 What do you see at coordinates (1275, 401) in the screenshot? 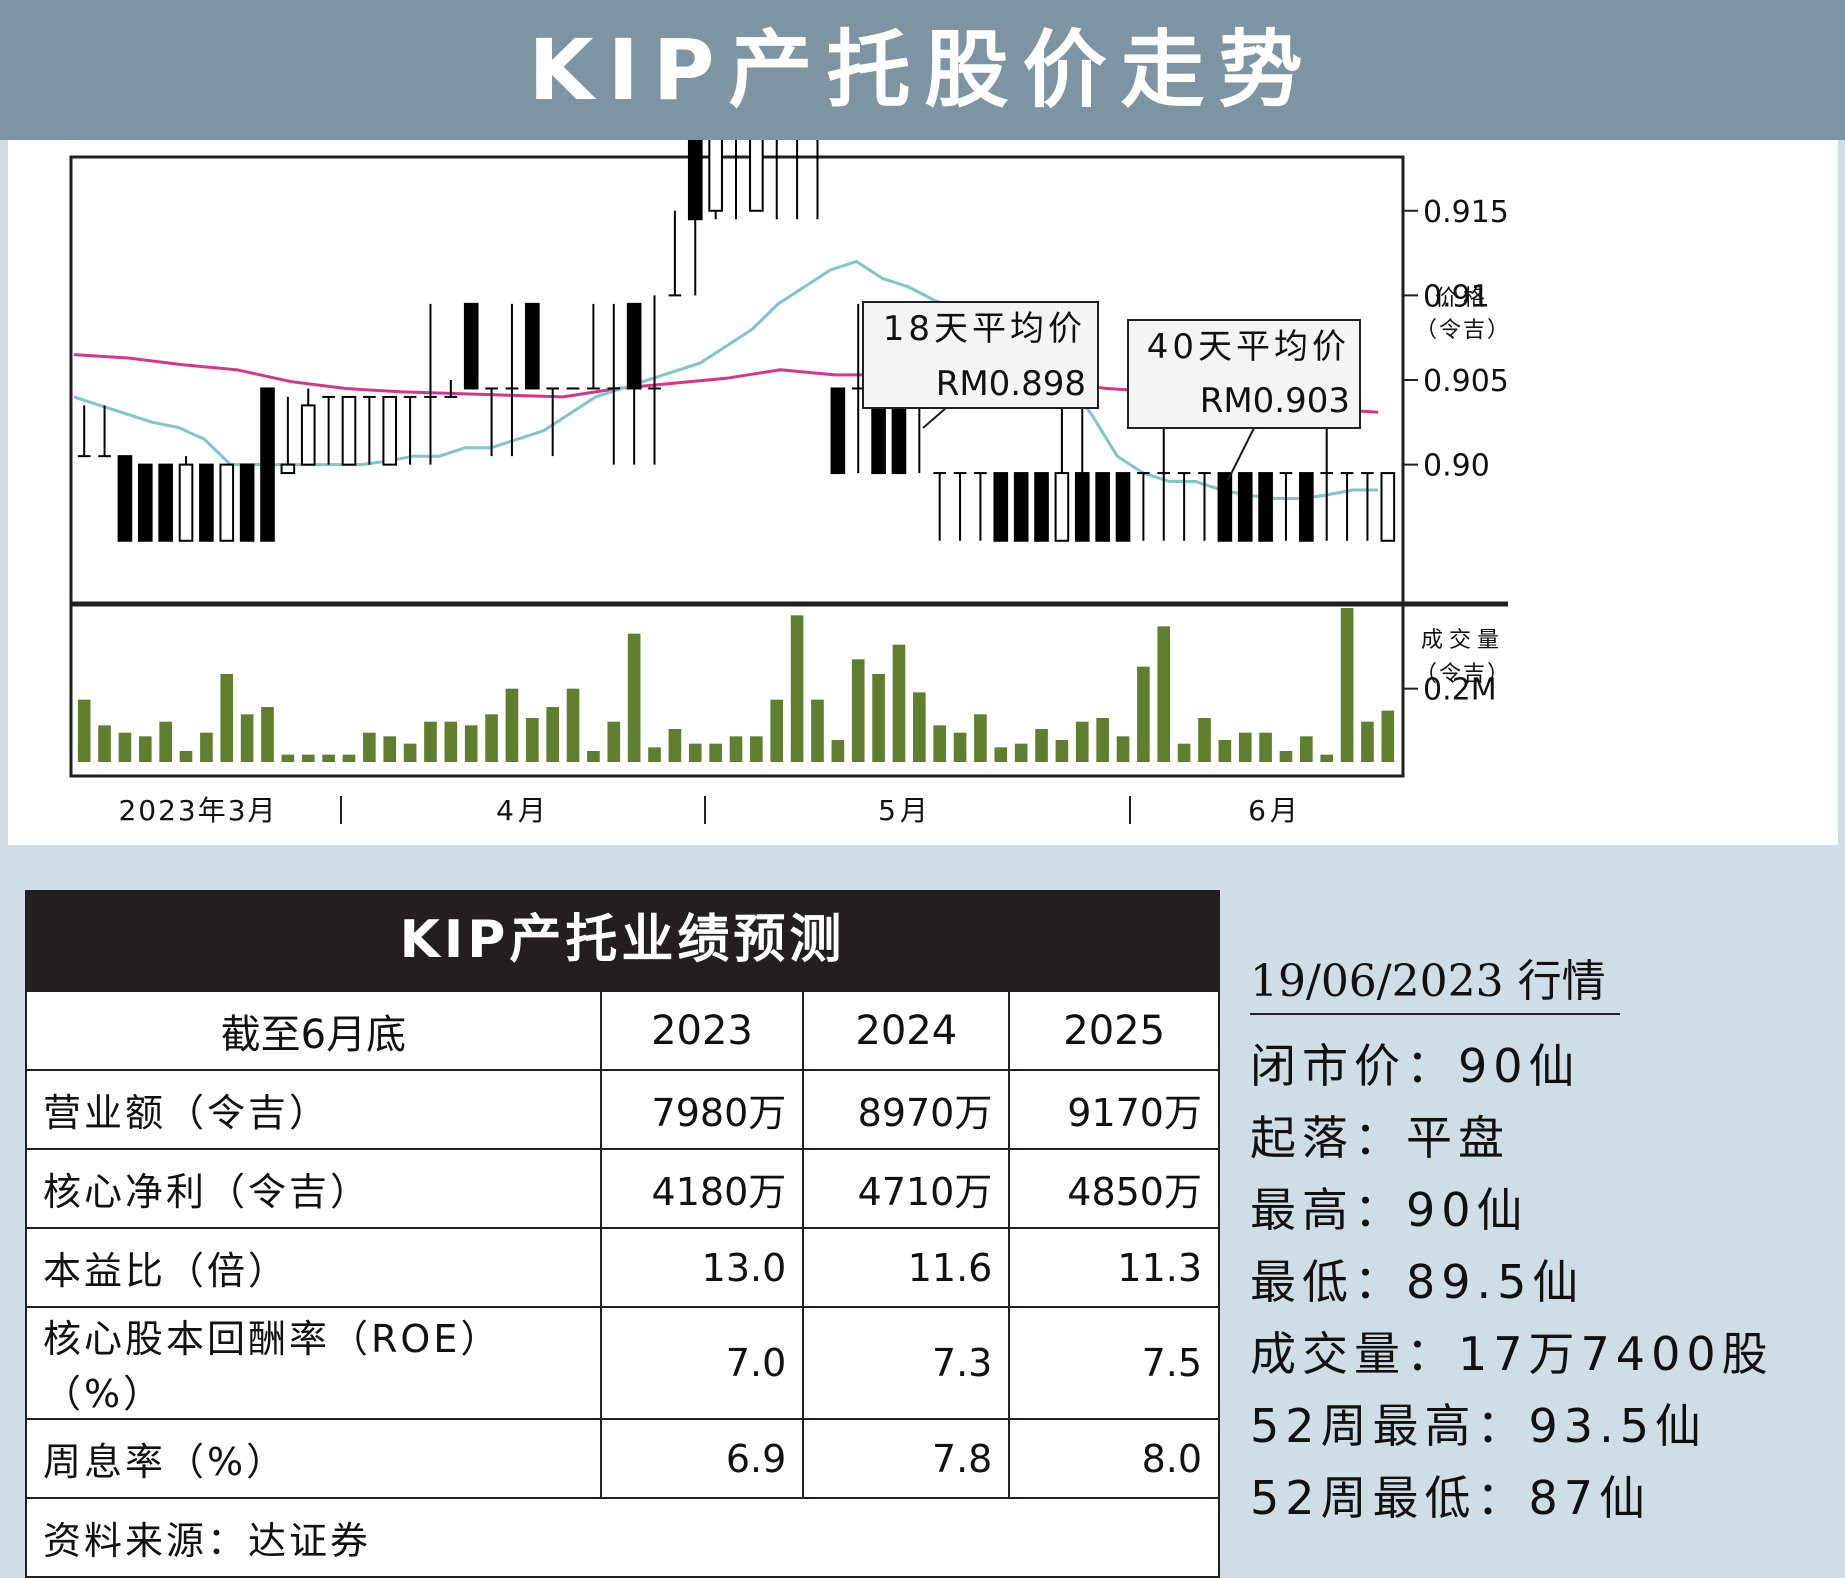
I see `ma40-label-value: RM0.903` at bounding box center [1275, 401].